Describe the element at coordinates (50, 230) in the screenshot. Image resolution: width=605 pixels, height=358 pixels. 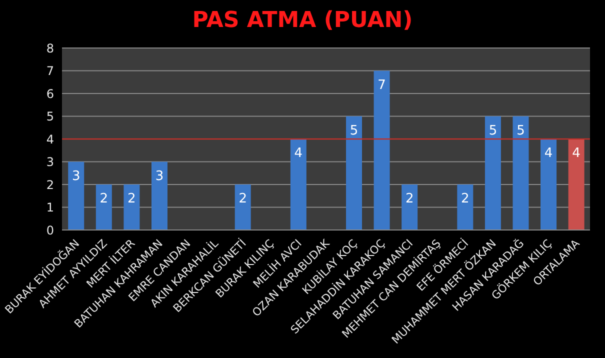
I see `y-tick-label: 0` at that location.